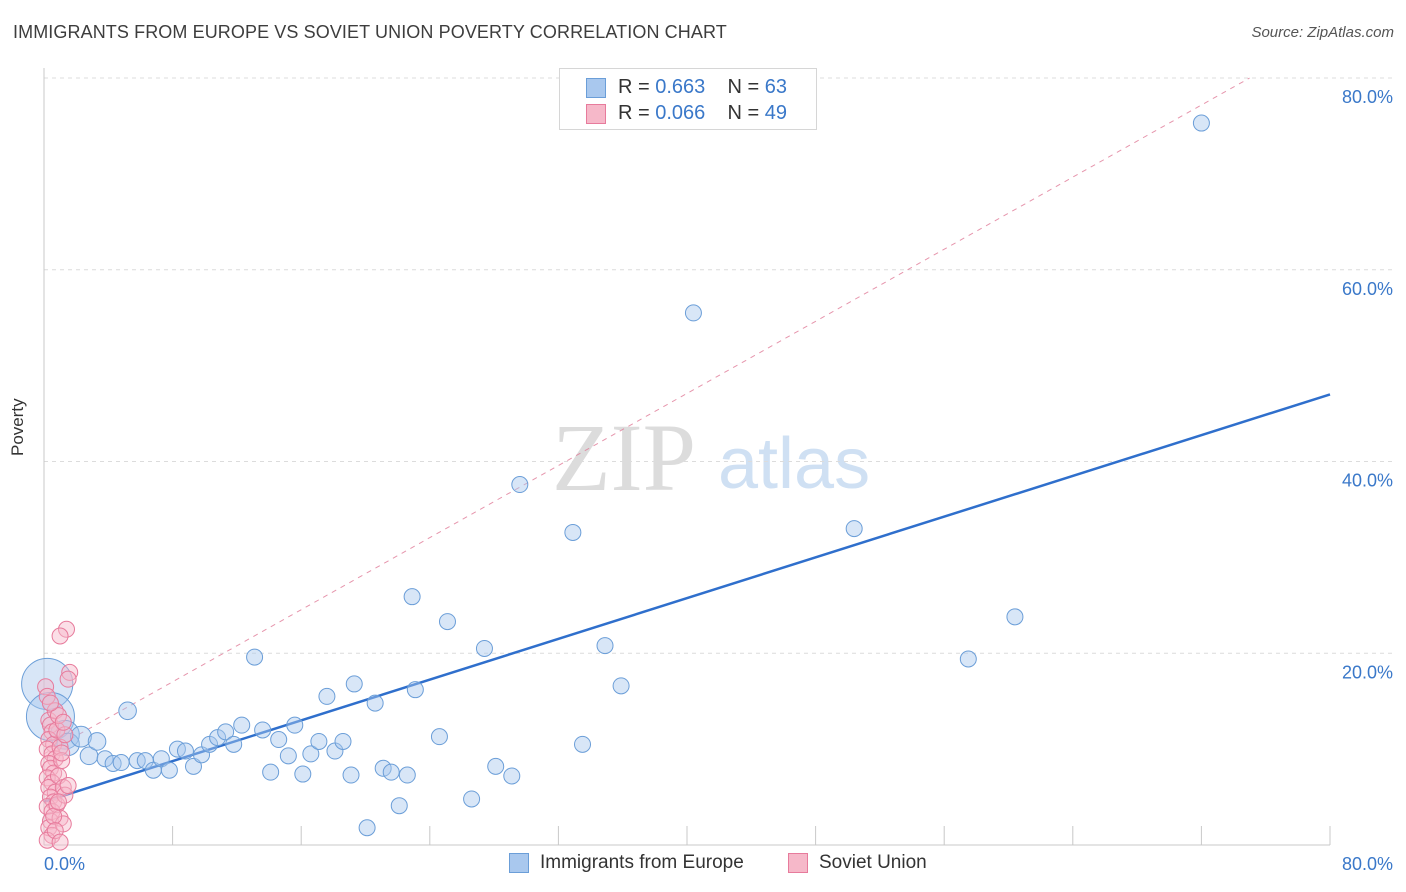  I want to click on watermark-atlas: atlas, so click(794, 464).